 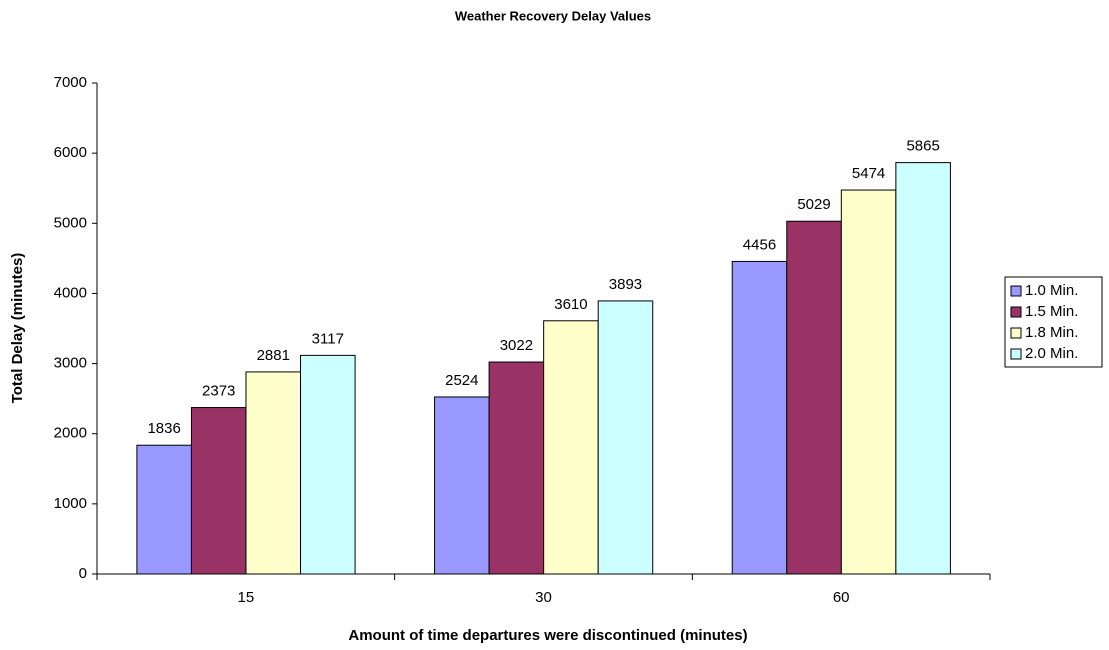 What do you see at coordinates (70, 433) in the screenshot?
I see `y-tick-label: 2000` at bounding box center [70, 433].